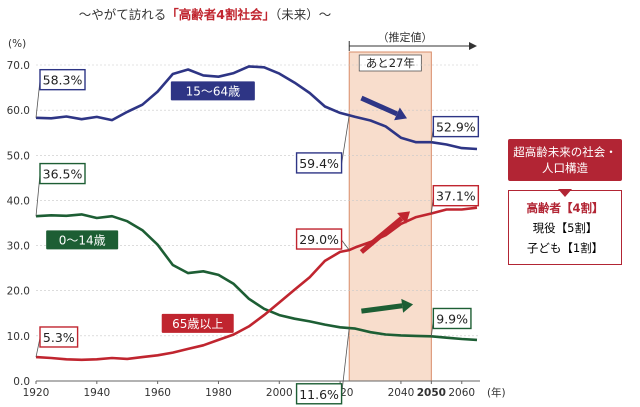 Image resolution: width=640 pixels, height=407 pixels. What do you see at coordinates (218, 393) in the screenshot?
I see `x-tick-label: 1980` at bounding box center [218, 393].